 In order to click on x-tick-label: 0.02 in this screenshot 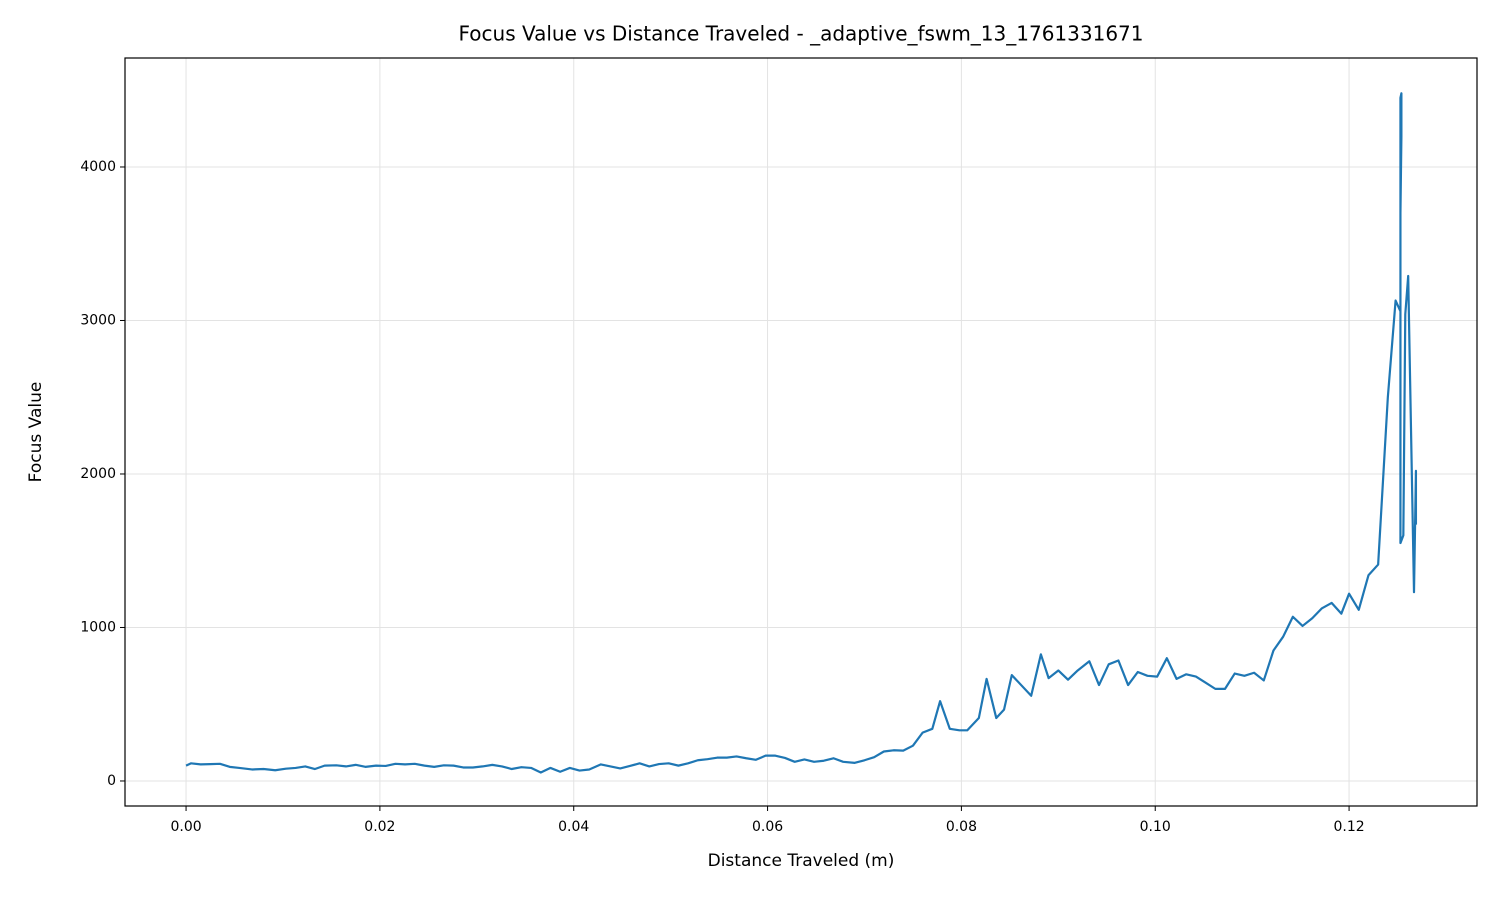, I will do `click(379, 827)`.